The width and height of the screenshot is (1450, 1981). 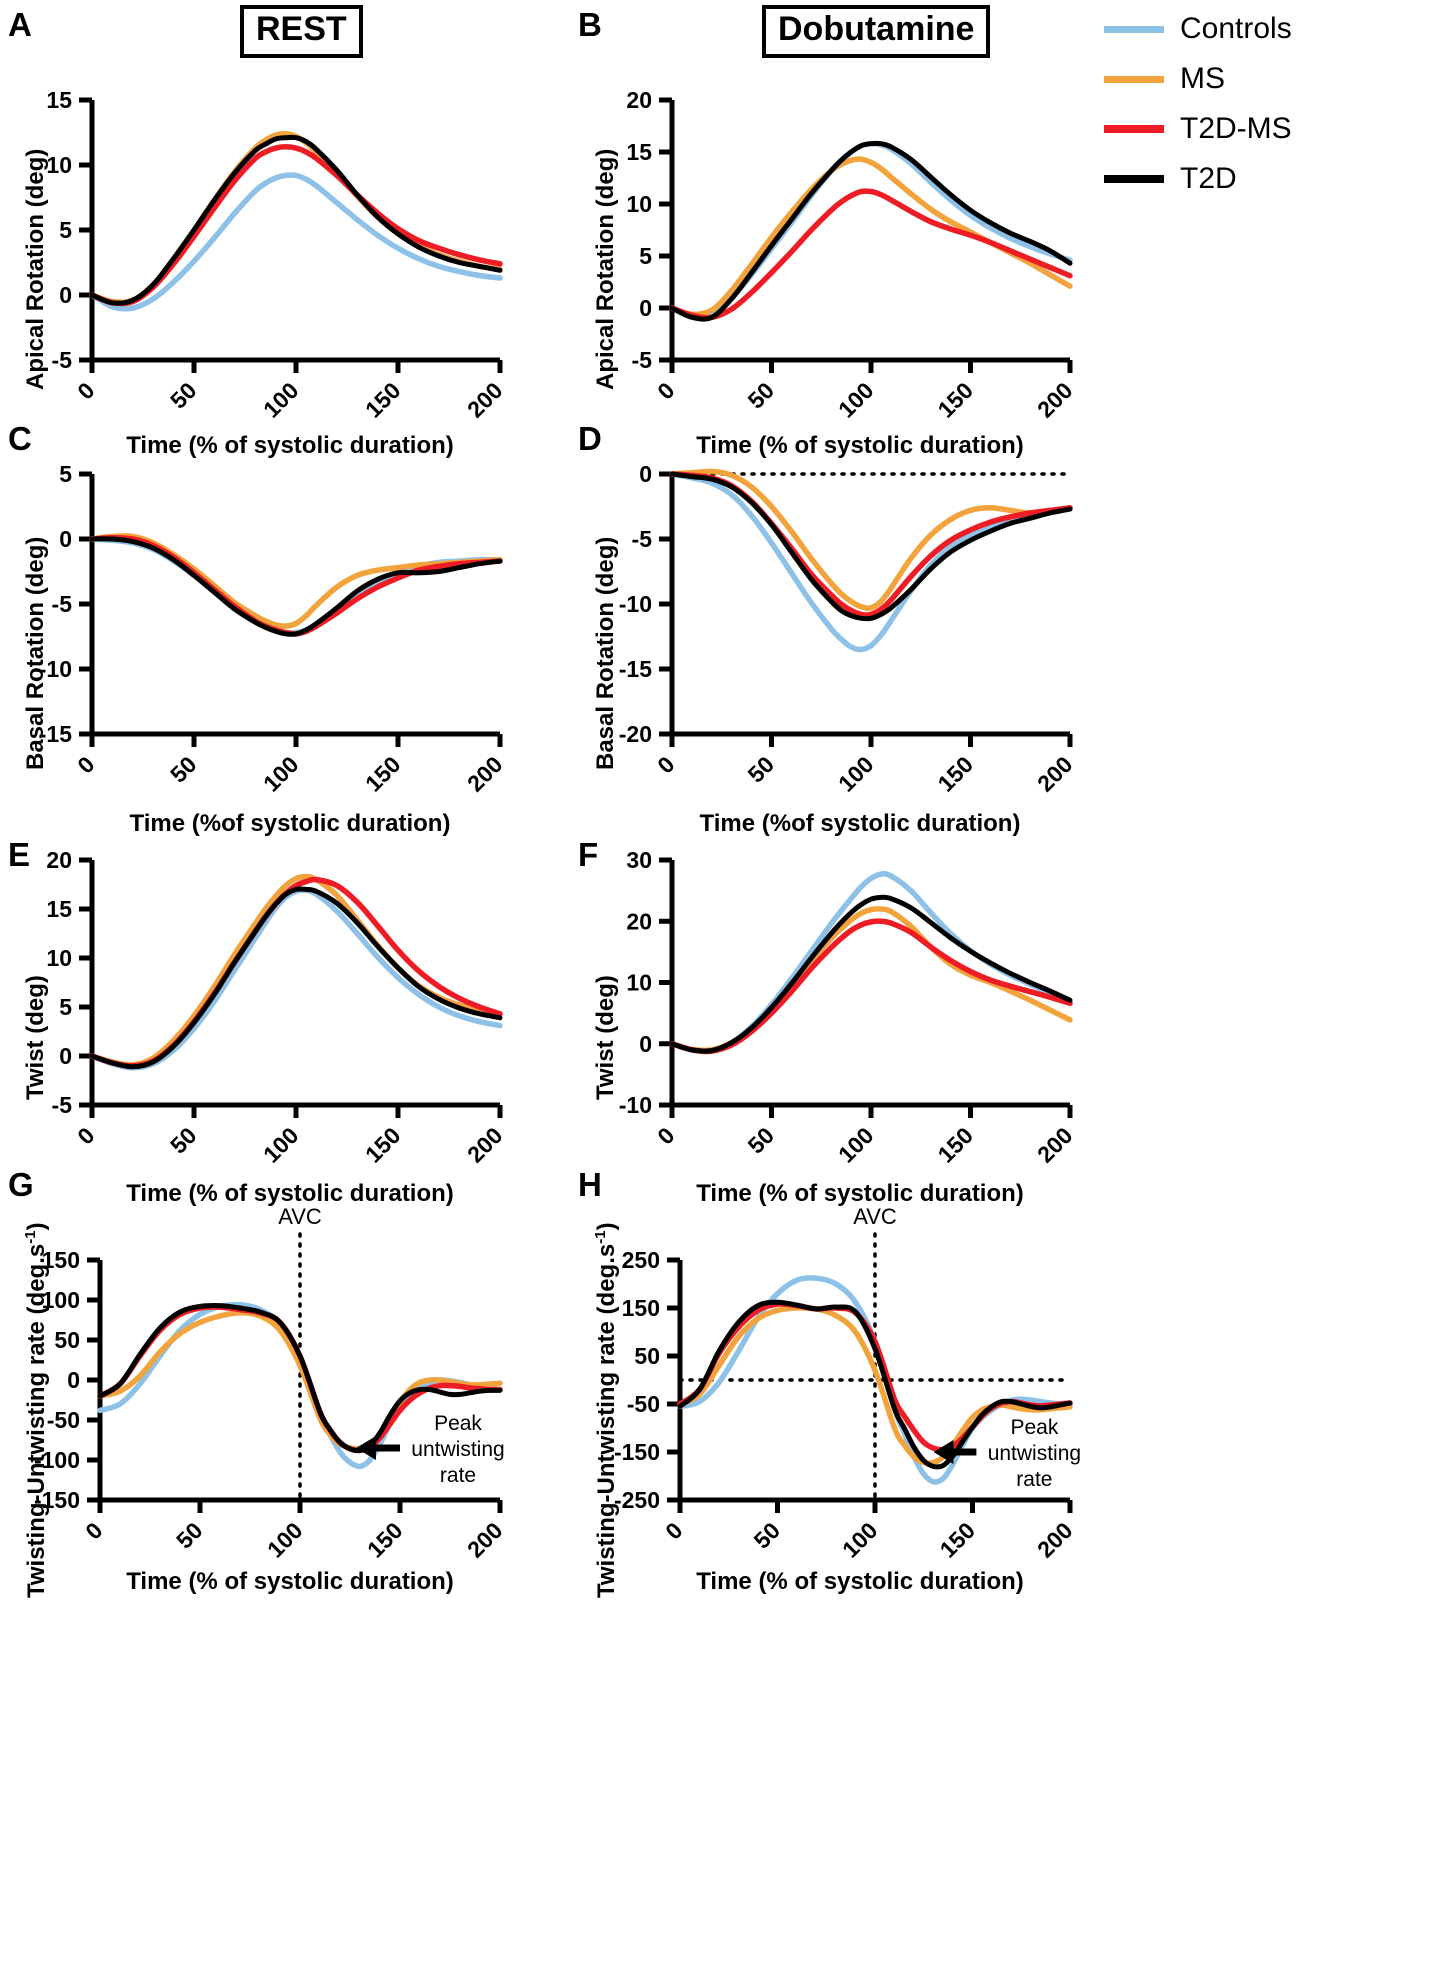 What do you see at coordinates (1269, 179) in the screenshot?
I see `legend-item-t2d: T2D` at bounding box center [1269, 179].